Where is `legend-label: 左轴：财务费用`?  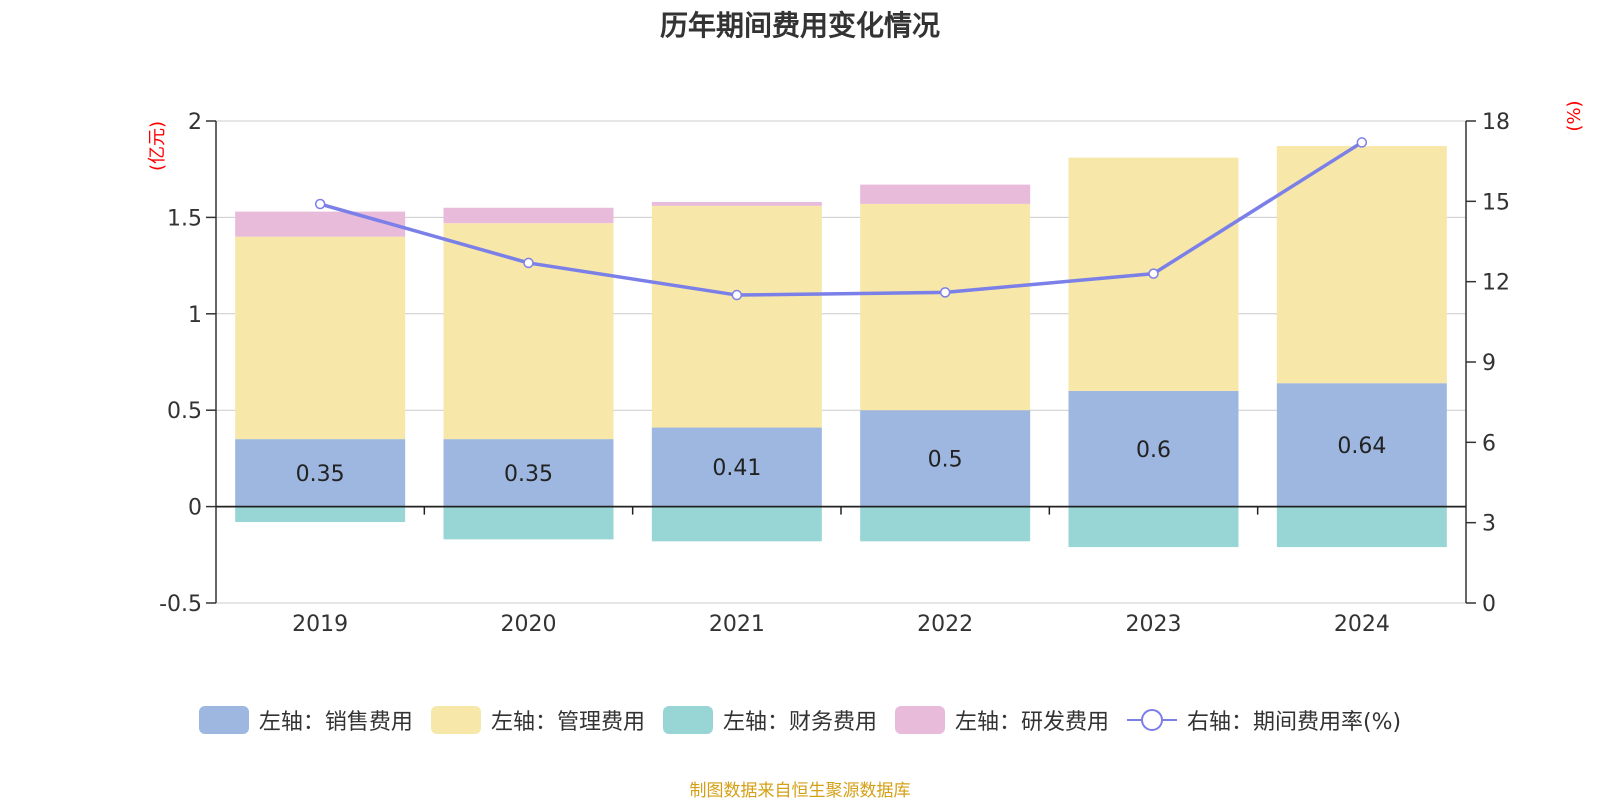 legend-label: 左轴：财务费用 is located at coordinates (799, 722).